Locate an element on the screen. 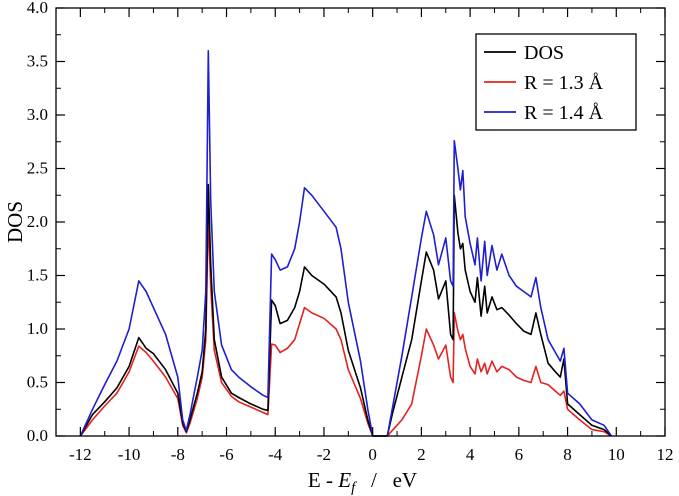 Image resolution: width=679 pixels, height=496 pixels. x-axis-title-prefix: E - is located at coordinates (323, 480).